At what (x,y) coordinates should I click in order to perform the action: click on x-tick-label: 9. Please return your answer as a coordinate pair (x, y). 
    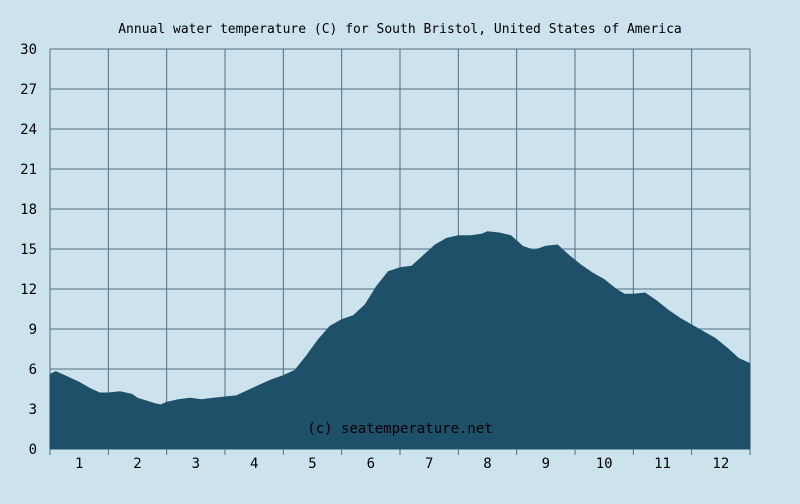
    Looking at the image, I should click on (546, 464).